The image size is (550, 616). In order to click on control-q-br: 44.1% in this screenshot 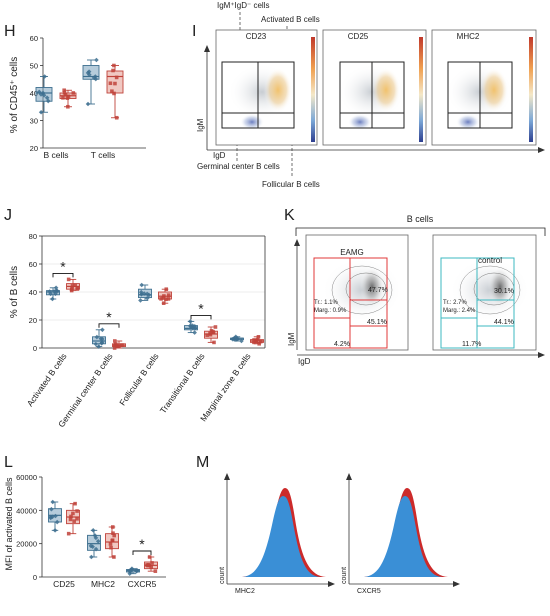, I will do `click(504, 322)`.